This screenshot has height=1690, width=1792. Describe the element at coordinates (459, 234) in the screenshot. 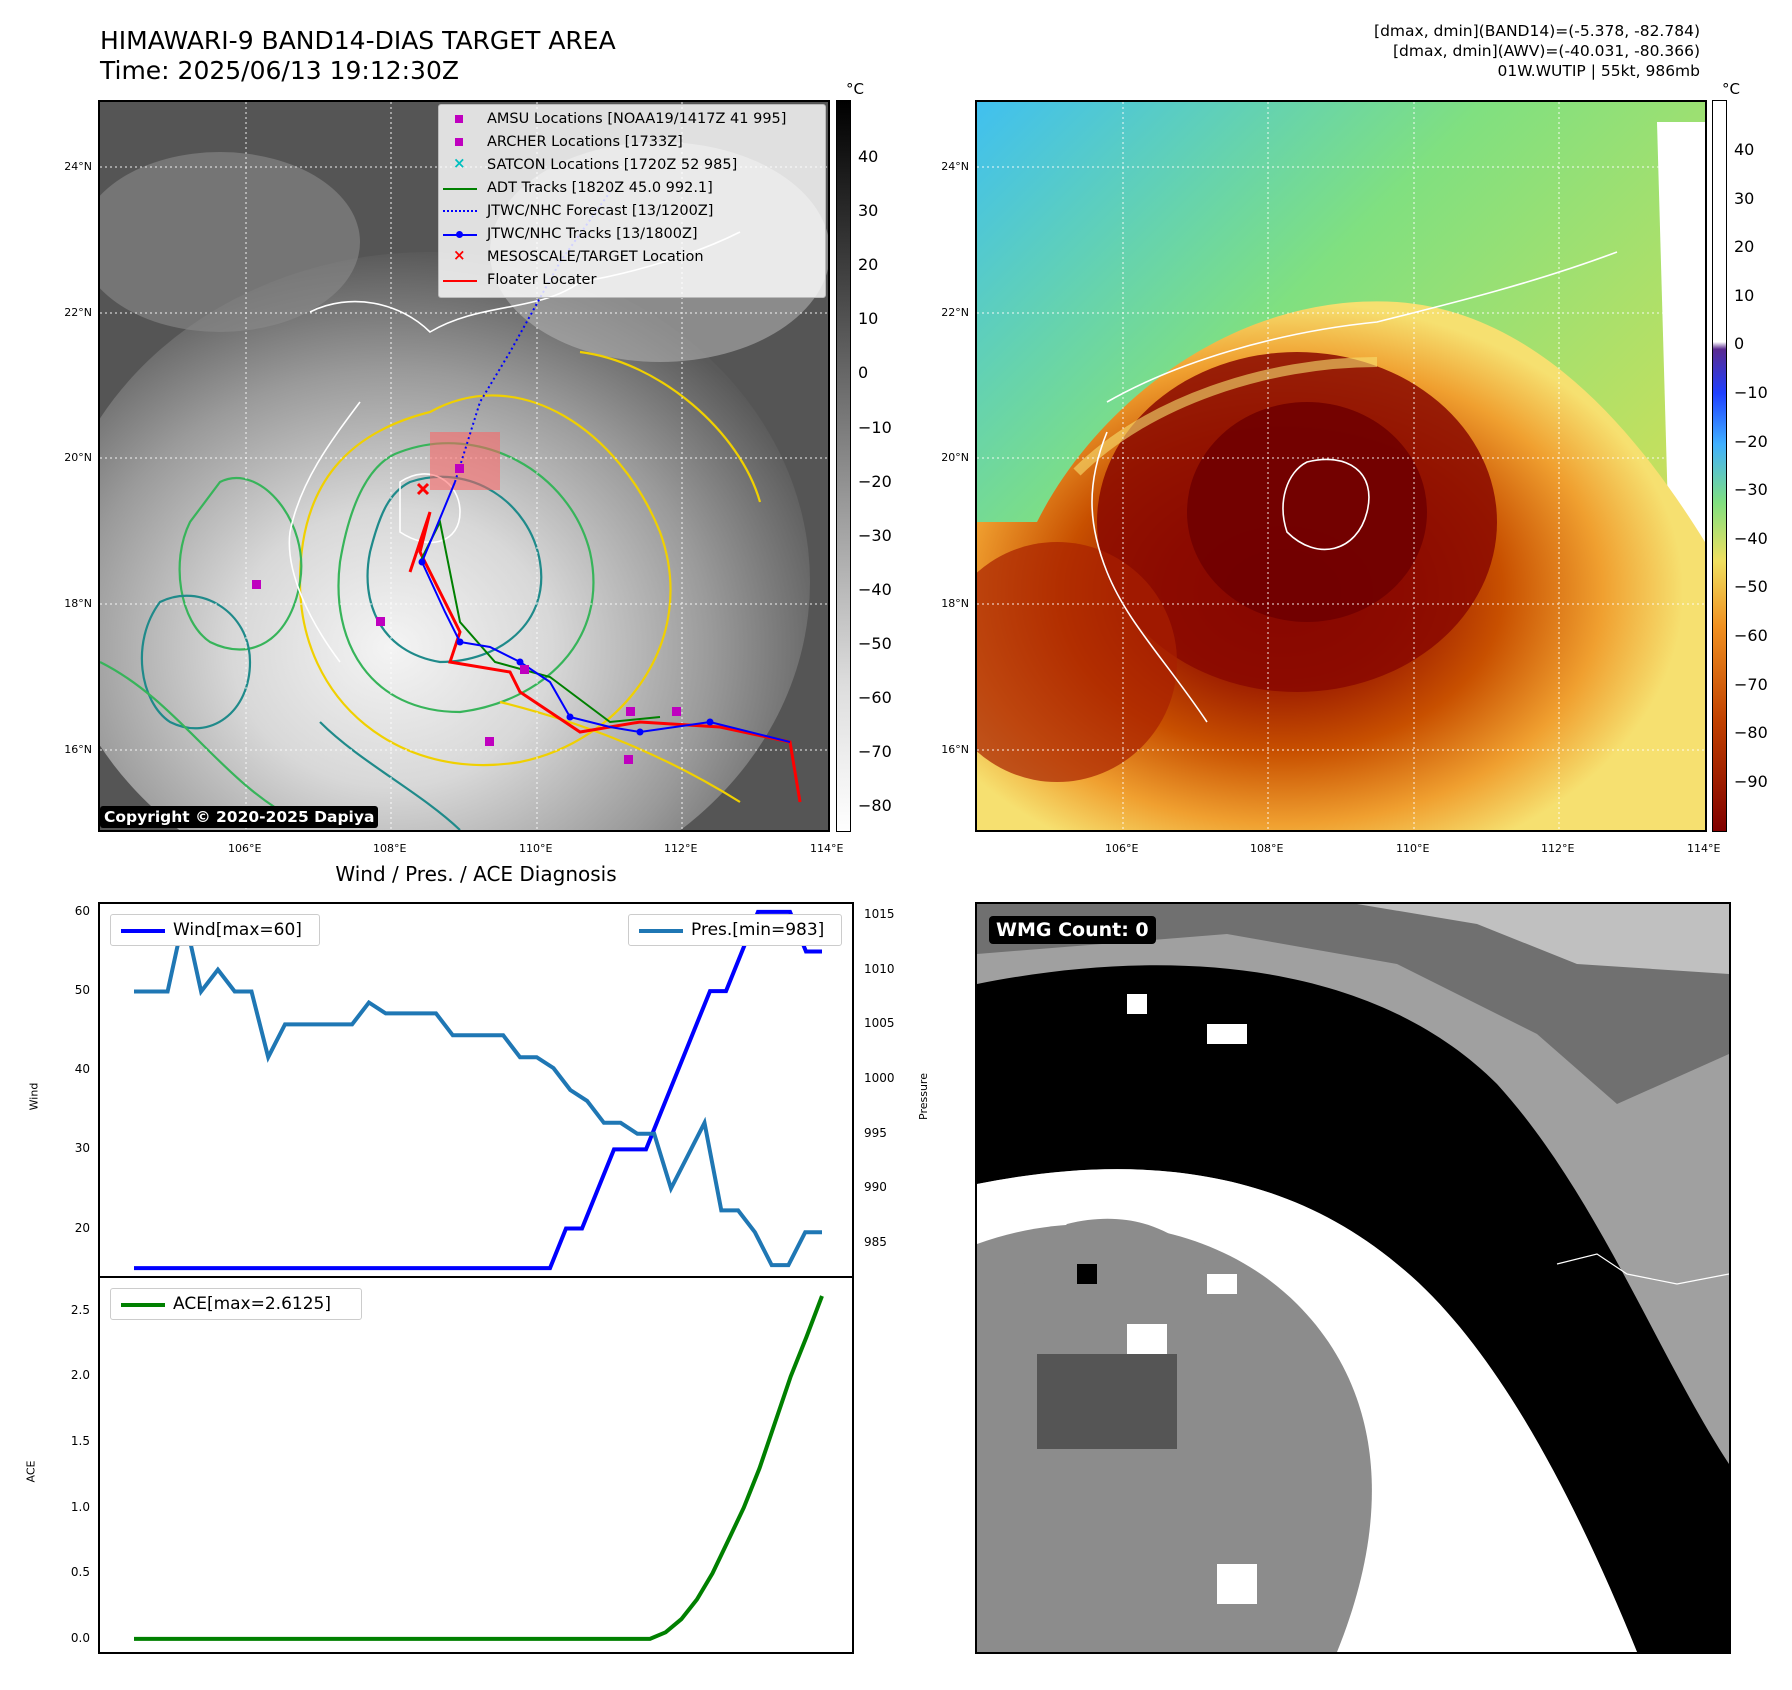

I see `dot-marker-icon` at that location.